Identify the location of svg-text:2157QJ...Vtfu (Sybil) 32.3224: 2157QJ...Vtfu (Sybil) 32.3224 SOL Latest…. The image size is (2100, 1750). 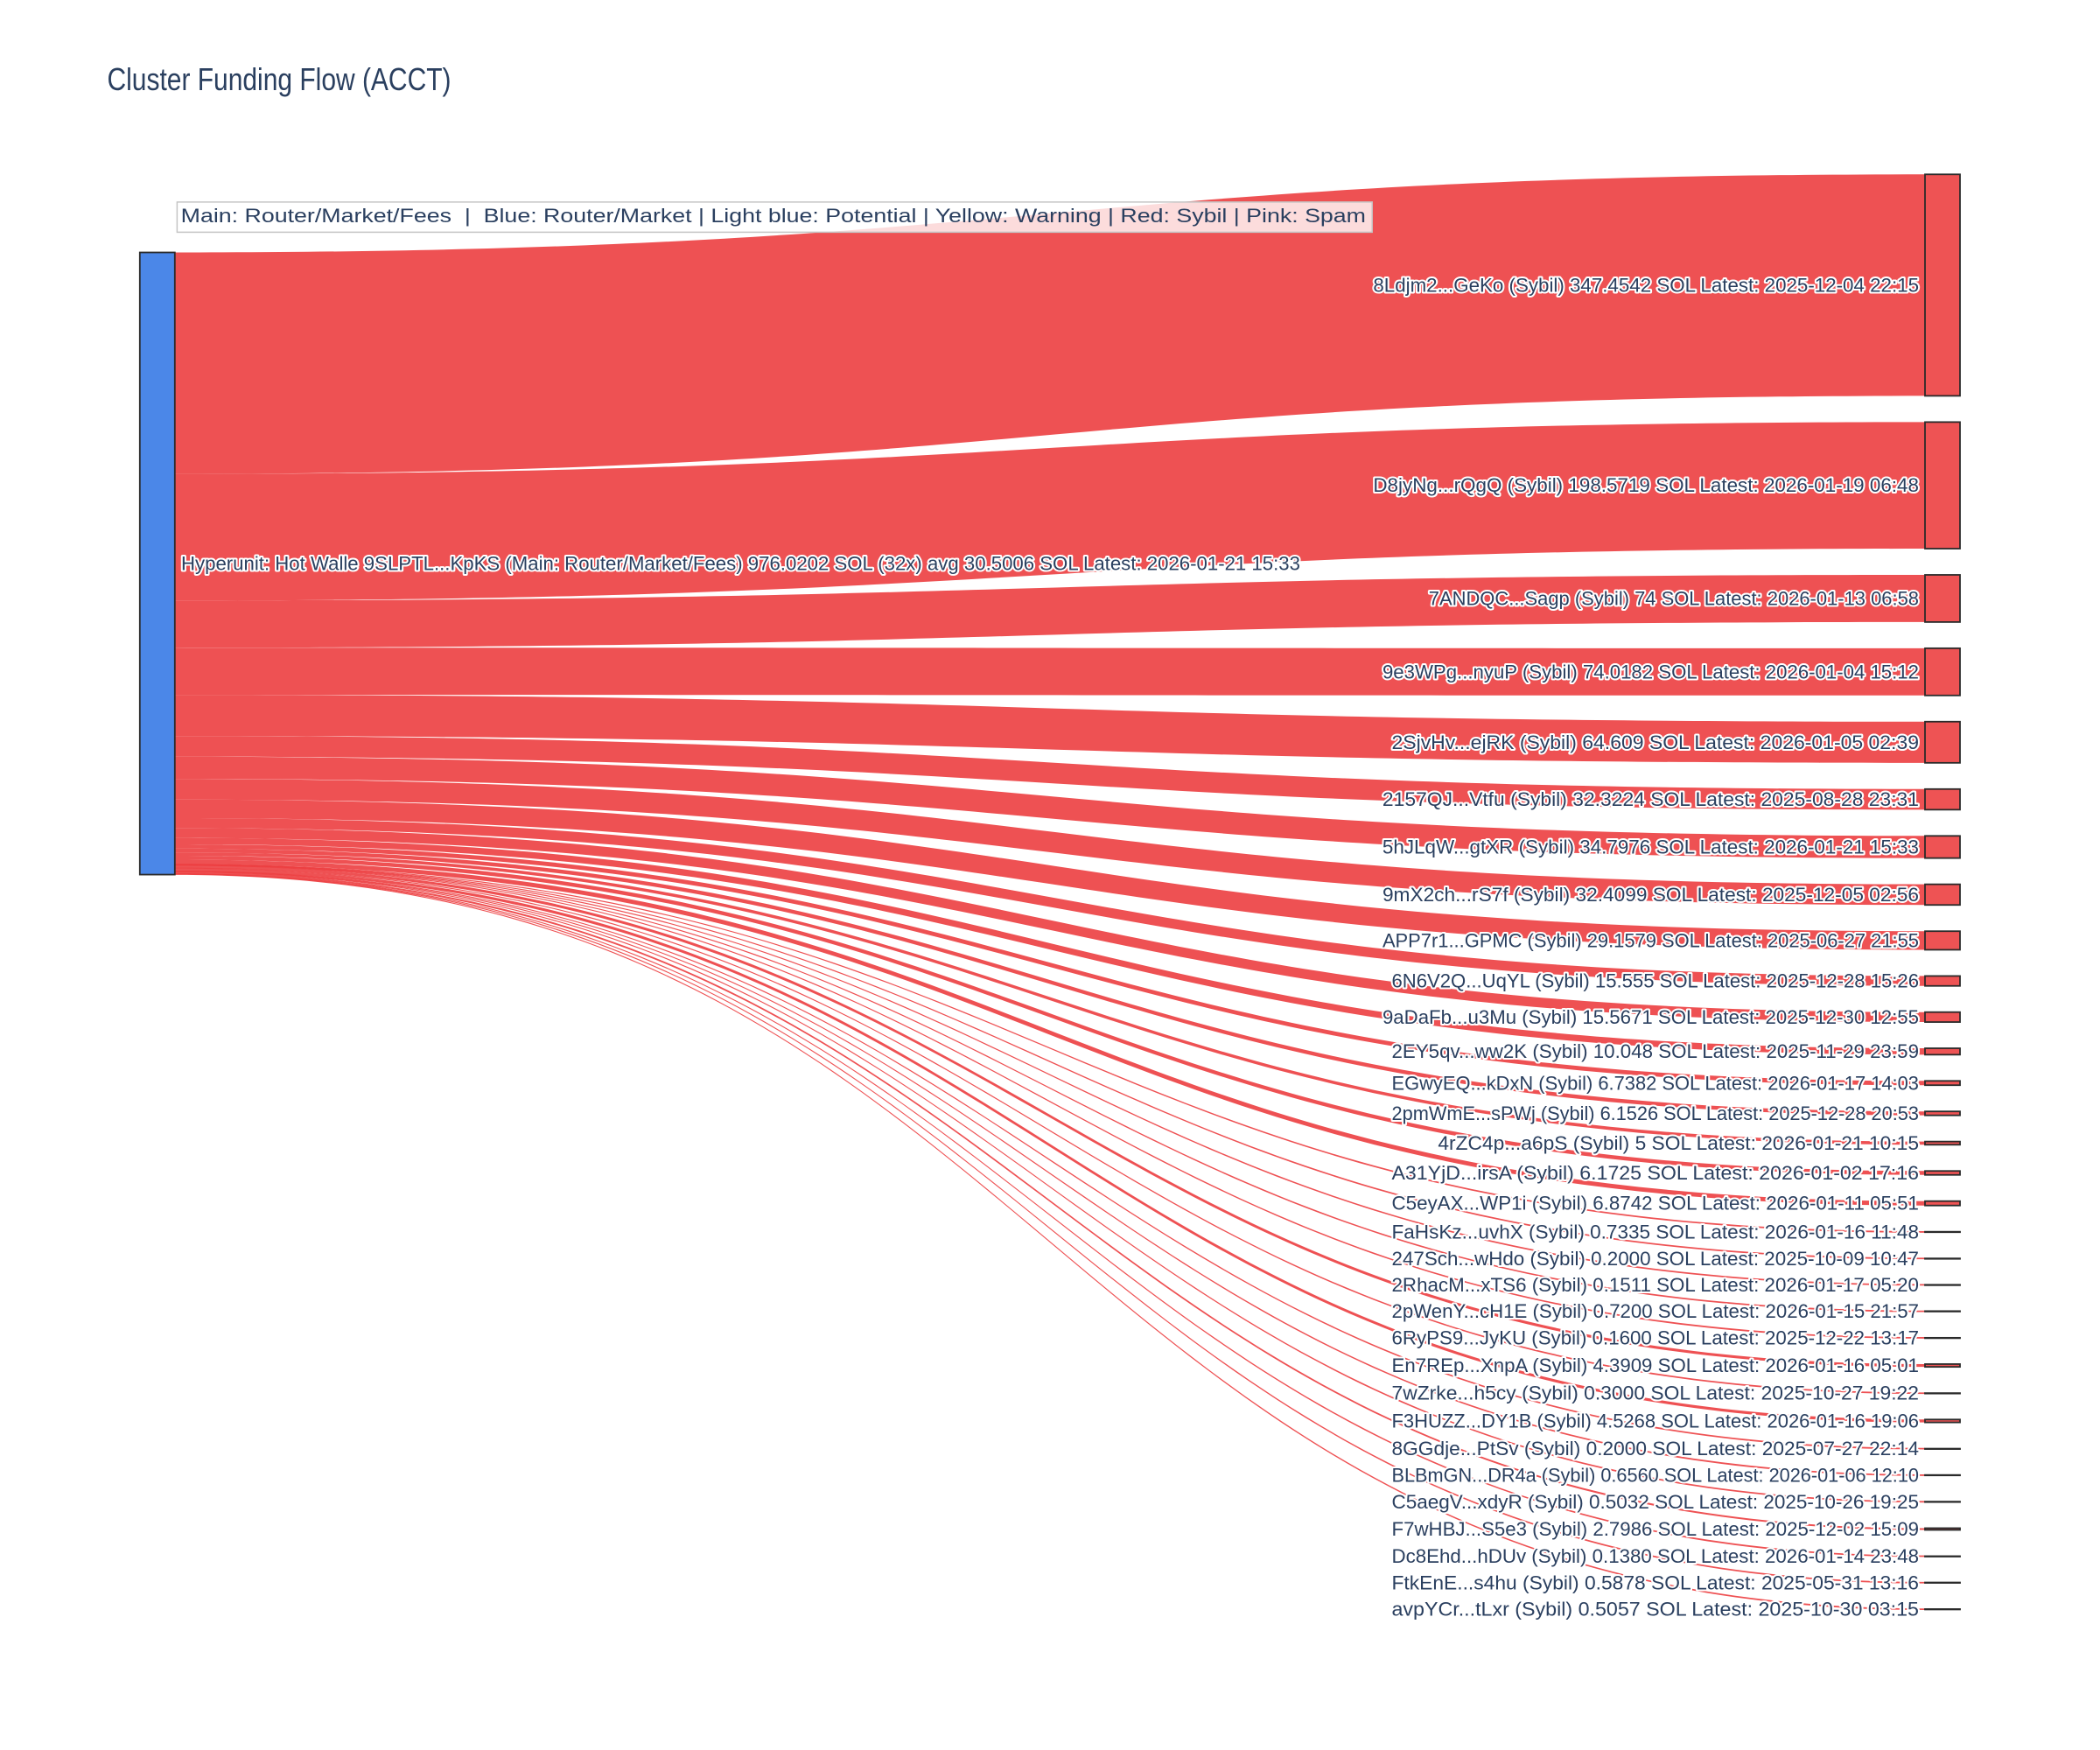
(1650, 799).